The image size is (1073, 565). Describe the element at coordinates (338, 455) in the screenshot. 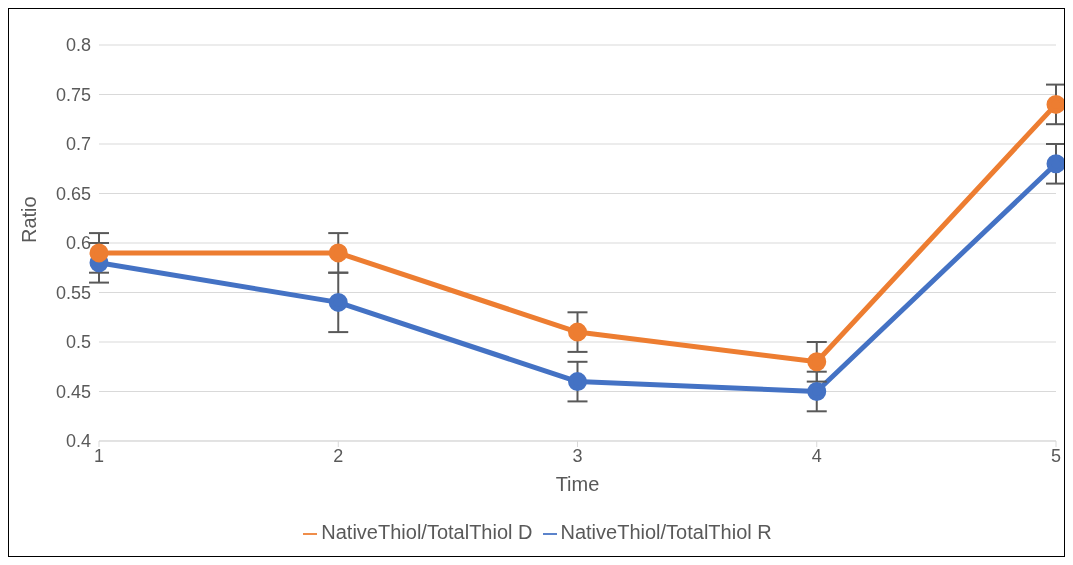

I see `x-tick-label: 2` at that location.